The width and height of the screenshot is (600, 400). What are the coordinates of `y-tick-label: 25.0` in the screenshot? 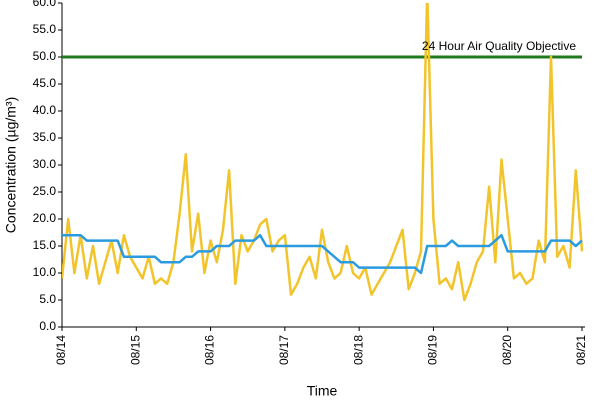 It's located at (45, 191).